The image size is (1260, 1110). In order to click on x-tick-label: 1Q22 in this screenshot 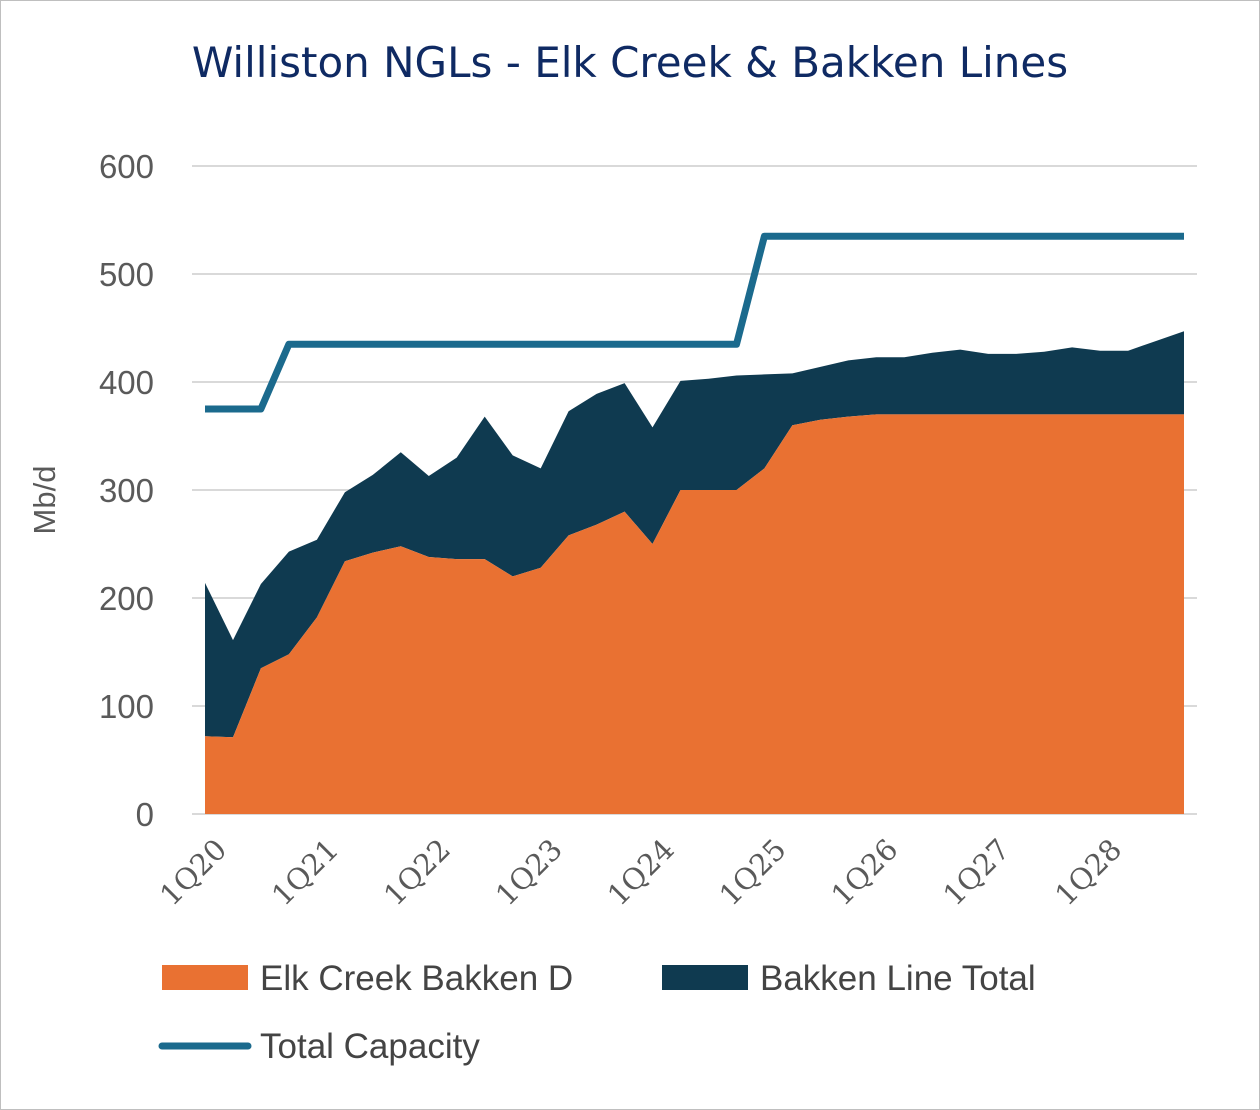, I will do `click(417, 872)`.